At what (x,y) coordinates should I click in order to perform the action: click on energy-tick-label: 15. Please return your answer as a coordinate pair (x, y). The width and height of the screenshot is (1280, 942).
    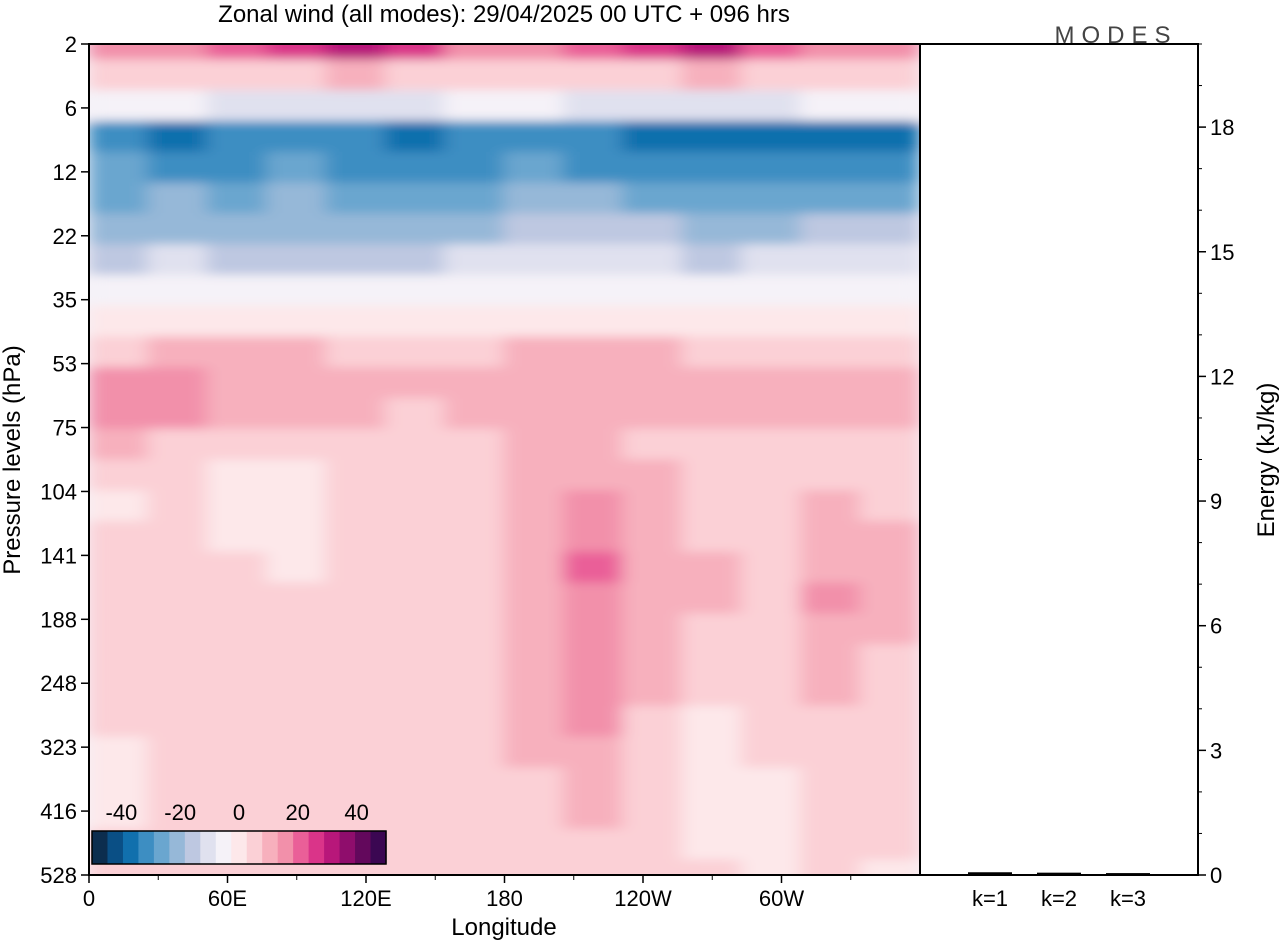
    Looking at the image, I should click on (1222, 252).